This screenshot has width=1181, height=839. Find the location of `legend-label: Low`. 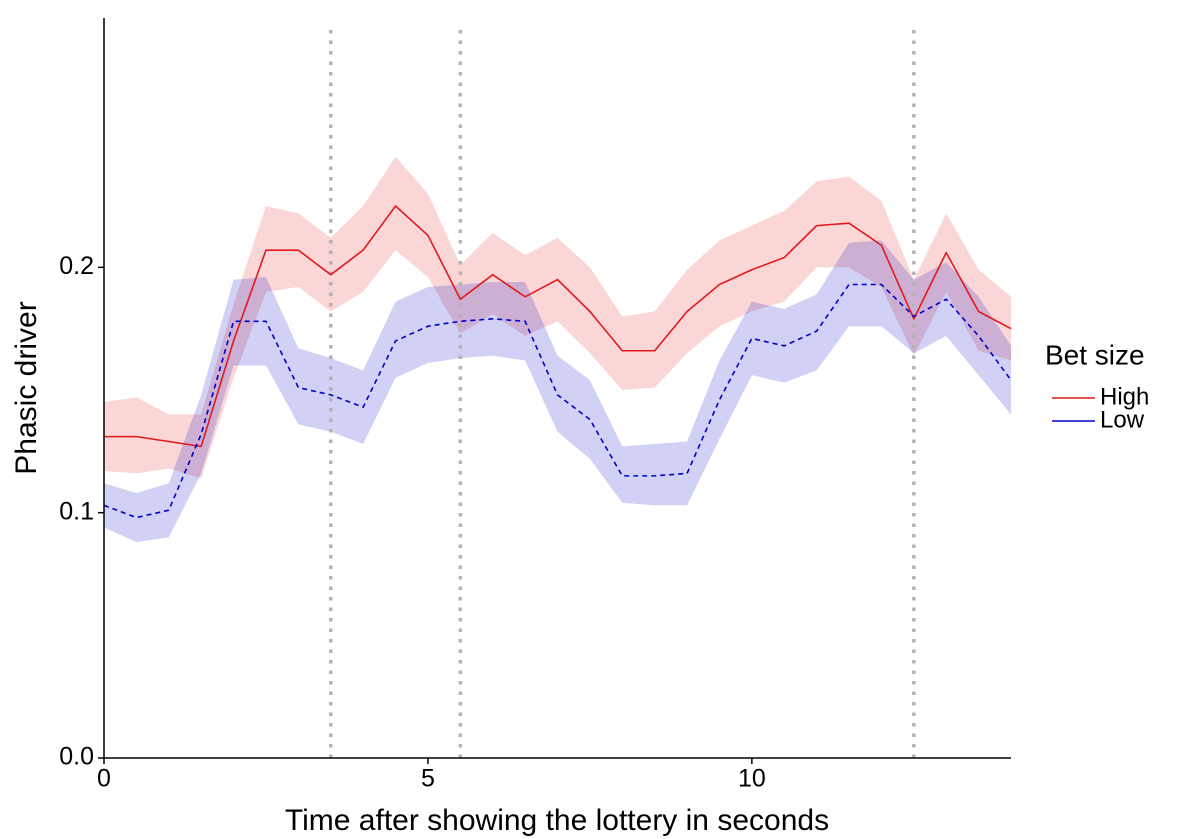

legend-label: Low is located at coordinates (1122, 419).